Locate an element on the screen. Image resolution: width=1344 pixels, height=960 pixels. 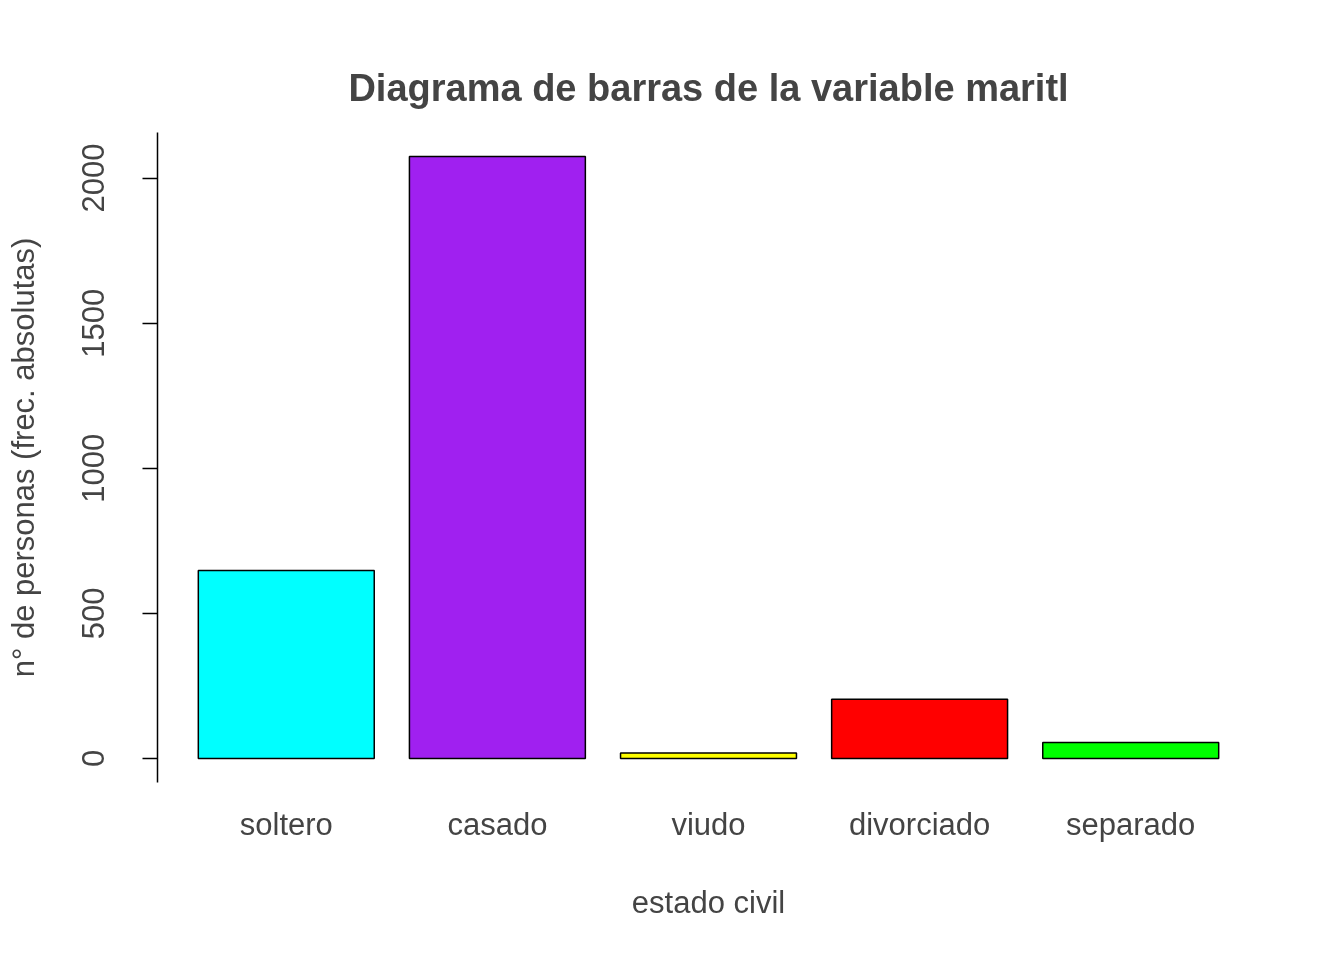
x-tick-label: separado is located at coordinates (1131, 824).